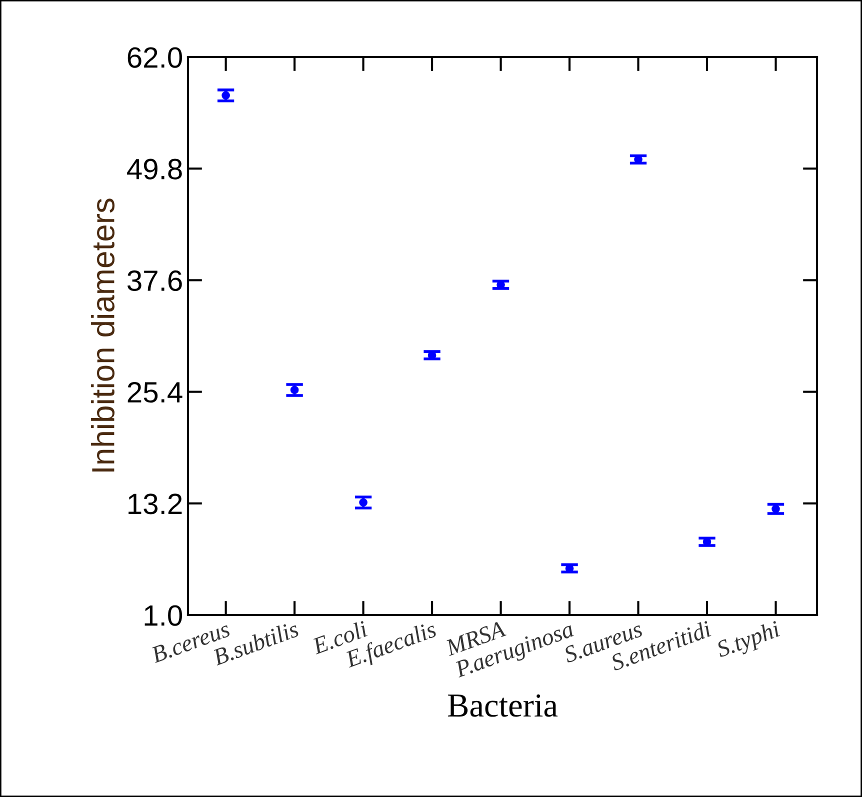 The width and height of the screenshot is (862, 797). I want to click on y-tick-label: 1.0, so click(163, 615).